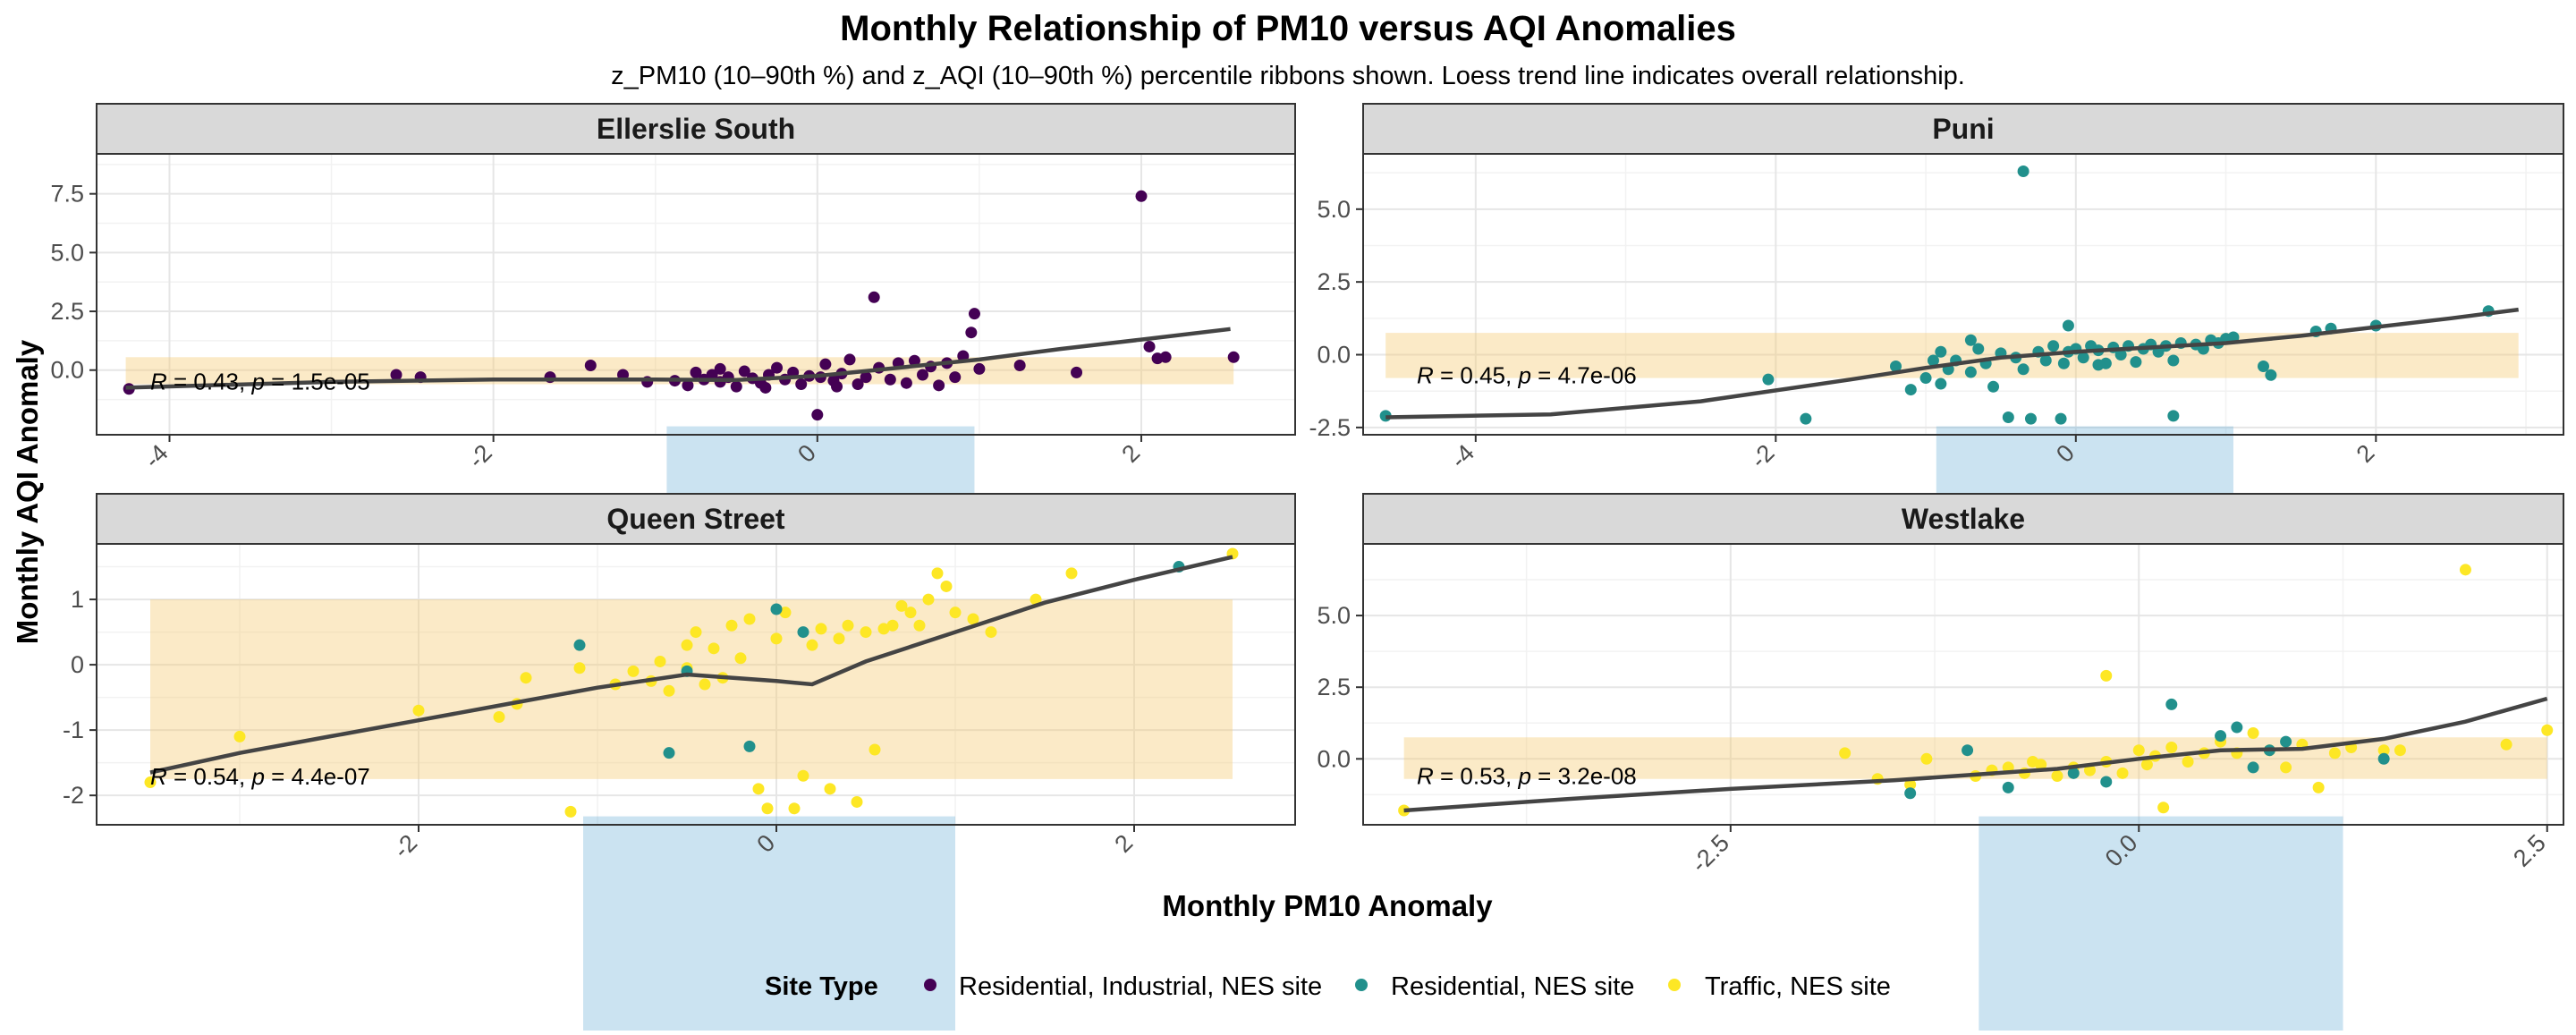  I want to click on legend-label-1: Residential, NES site, so click(1512, 986).